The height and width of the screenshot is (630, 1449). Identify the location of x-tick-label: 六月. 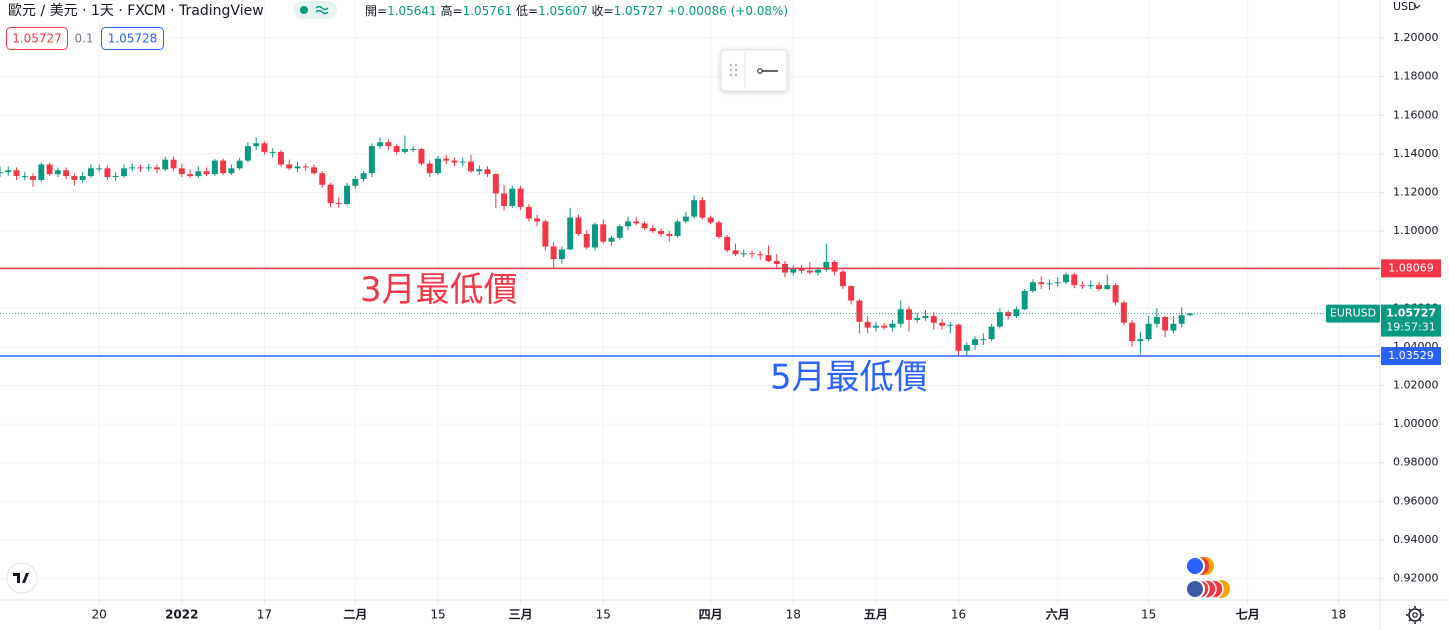
(1058, 614).